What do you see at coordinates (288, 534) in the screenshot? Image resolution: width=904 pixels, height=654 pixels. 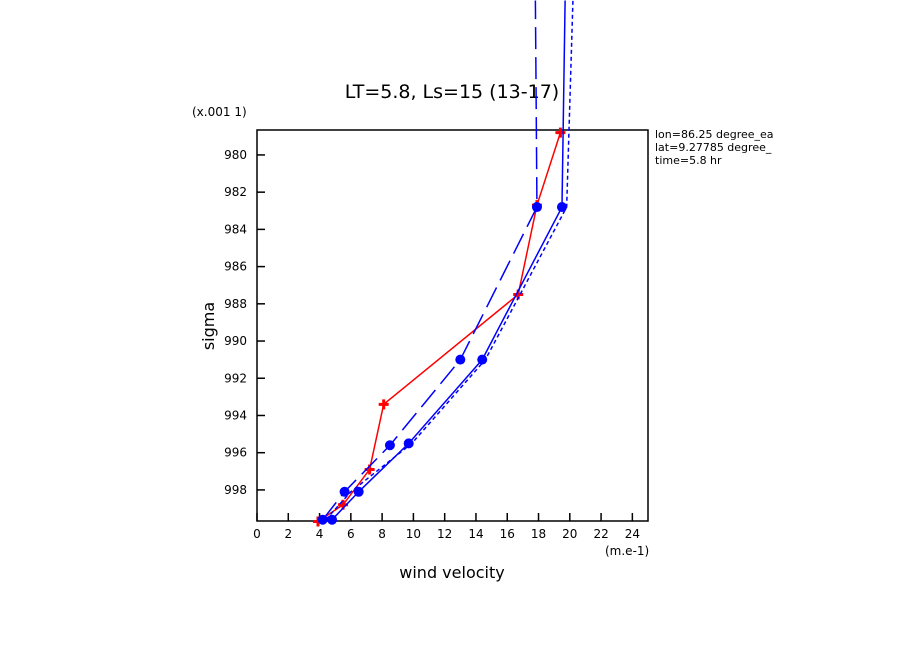 I see `x-tick-label: 2` at bounding box center [288, 534].